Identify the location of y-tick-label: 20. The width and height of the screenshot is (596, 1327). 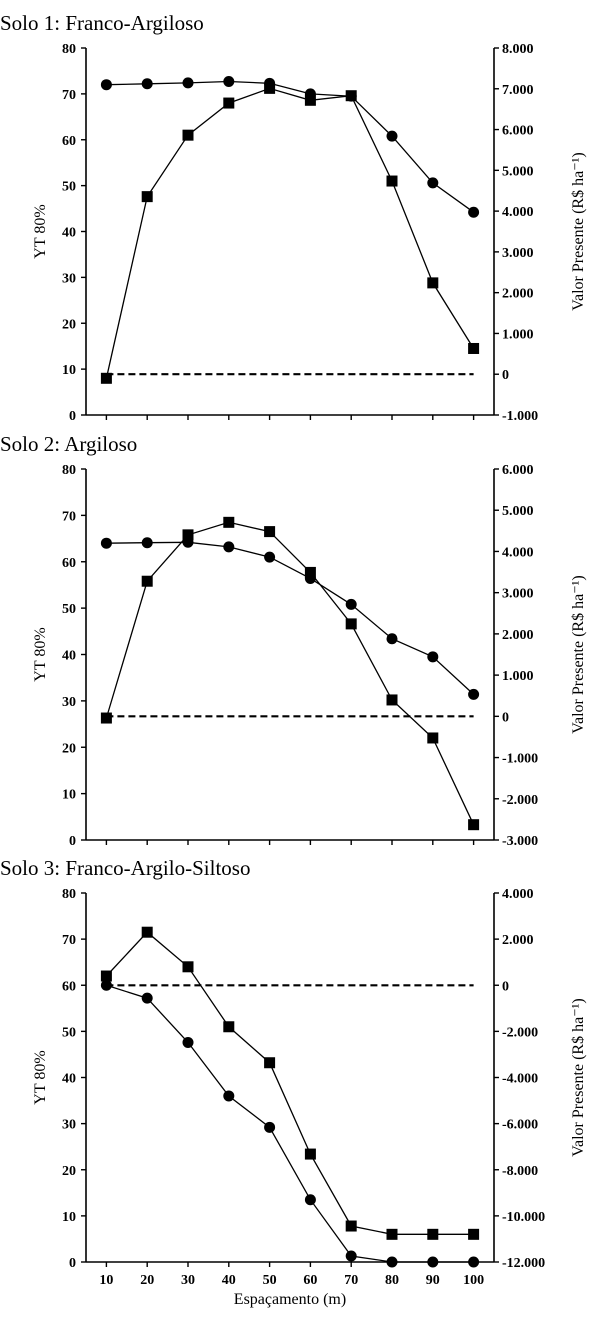
(69, 324).